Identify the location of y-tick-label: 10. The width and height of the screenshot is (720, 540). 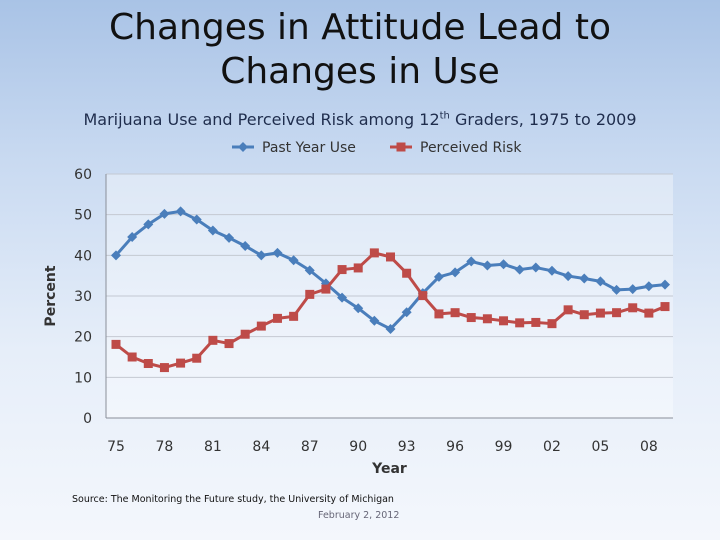
(83, 378).